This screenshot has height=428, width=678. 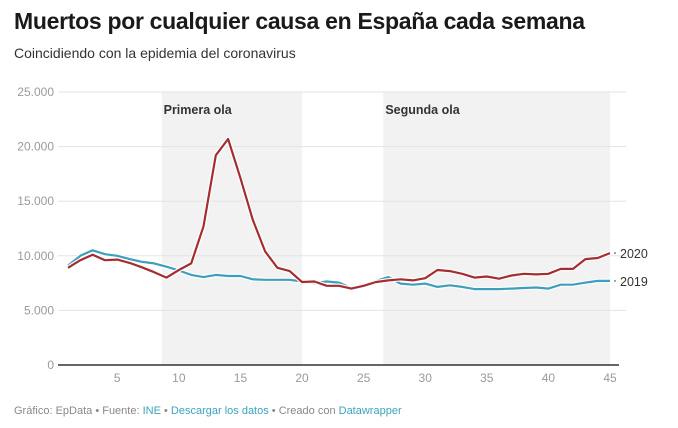 I want to click on x-tick-label: 40, so click(x=549, y=378).